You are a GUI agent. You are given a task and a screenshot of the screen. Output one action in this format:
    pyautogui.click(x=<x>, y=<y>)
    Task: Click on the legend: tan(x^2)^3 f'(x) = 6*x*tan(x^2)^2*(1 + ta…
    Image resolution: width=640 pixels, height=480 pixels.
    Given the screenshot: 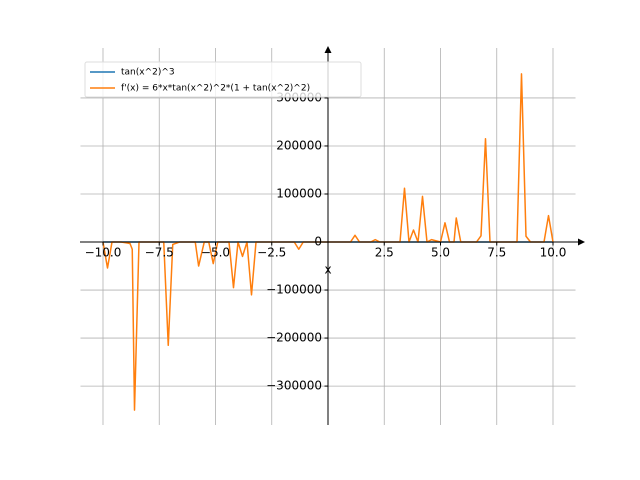 What is the action you would take?
    pyautogui.click(x=223, y=79)
    